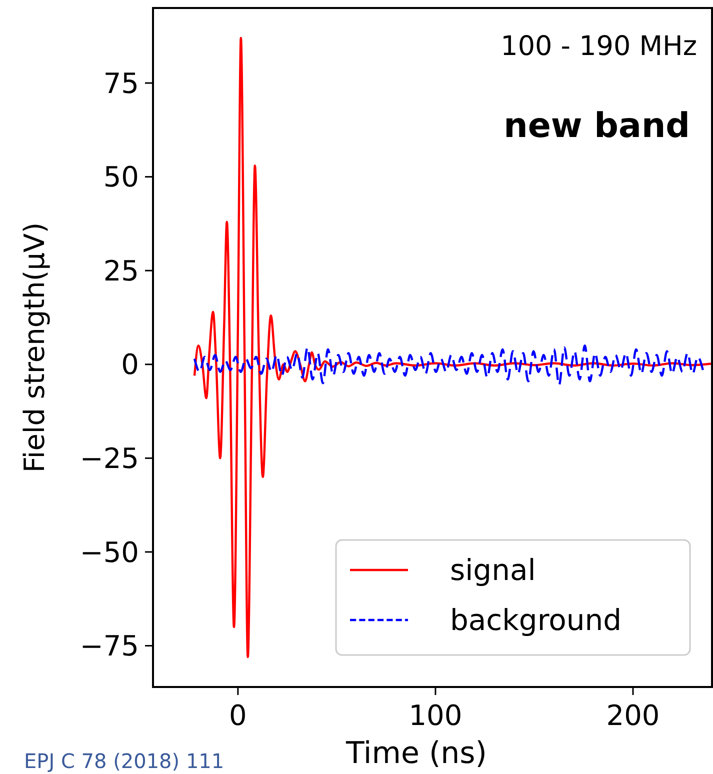 The width and height of the screenshot is (713, 774). What do you see at coordinates (633, 715) in the screenshot?
I see `x-tick-label: 200` at bounding box center [633, 715].